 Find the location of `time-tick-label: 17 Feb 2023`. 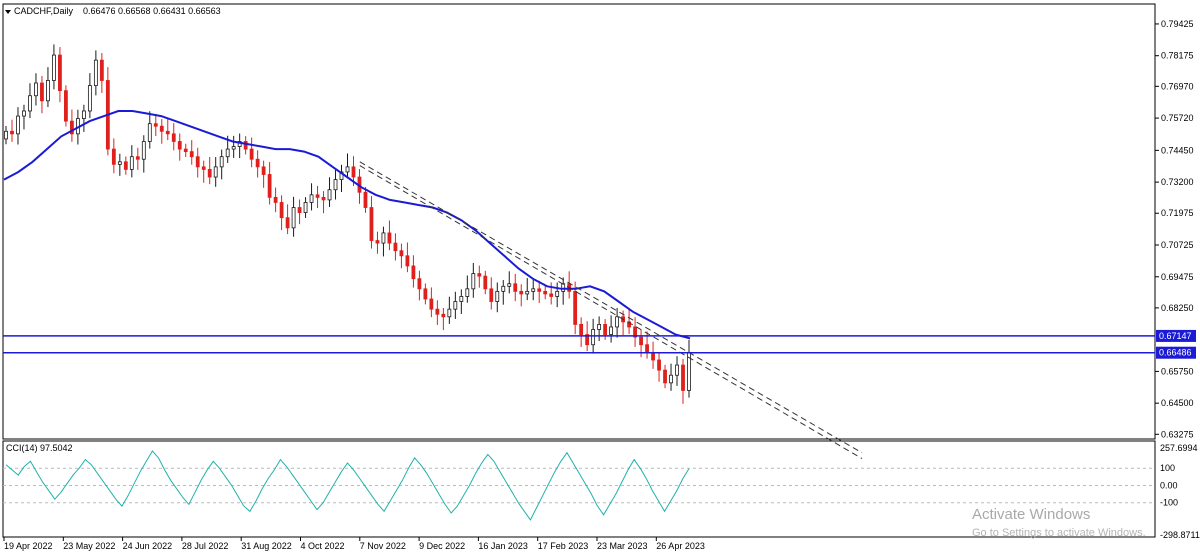

time-tick-label: 17 Feb 2023 is located at coordinates (563, 546).